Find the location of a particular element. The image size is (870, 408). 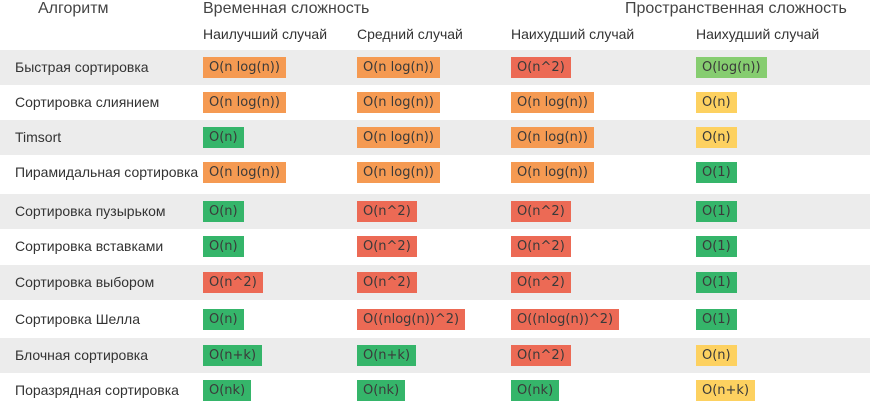

subheader-space-worst: Наихудший случай is located at coordinates (758, 34).